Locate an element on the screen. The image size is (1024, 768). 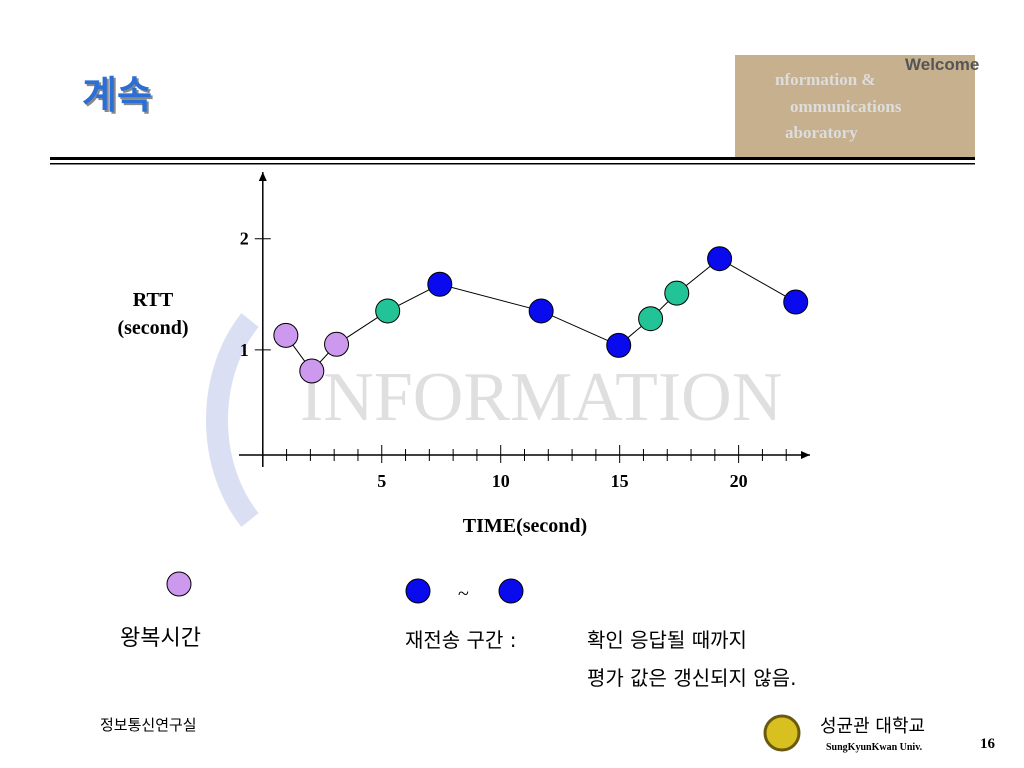
y-axis-label: RTT is located at coordinates (153, 300).